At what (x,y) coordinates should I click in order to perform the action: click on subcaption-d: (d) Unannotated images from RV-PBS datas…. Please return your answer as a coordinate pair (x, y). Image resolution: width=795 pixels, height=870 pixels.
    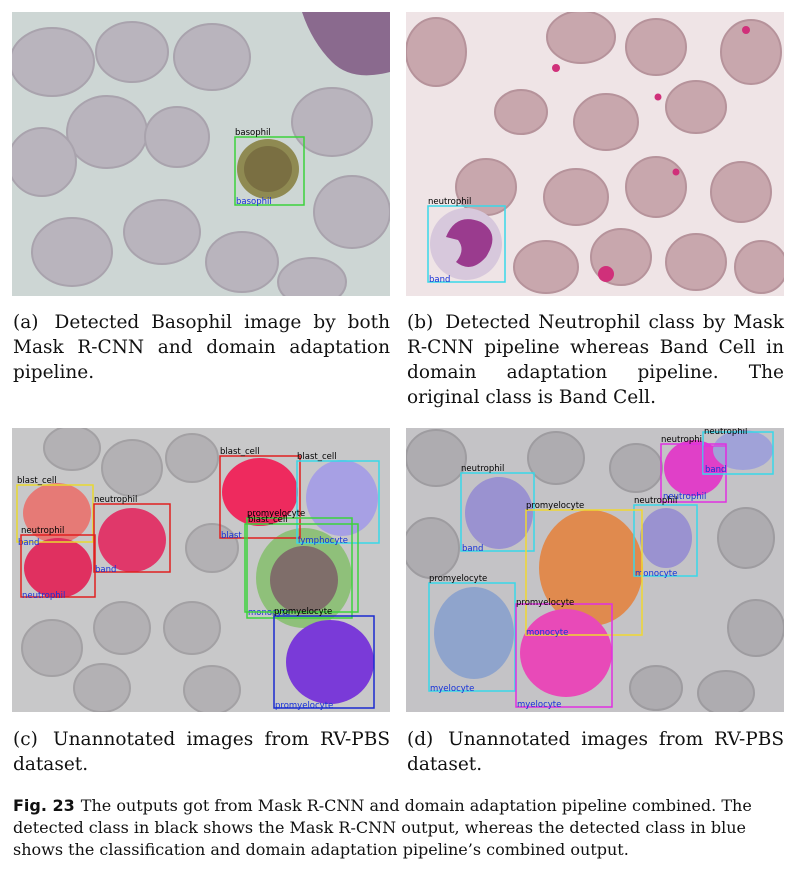
    Looking at the image, I should click on (595, 752).